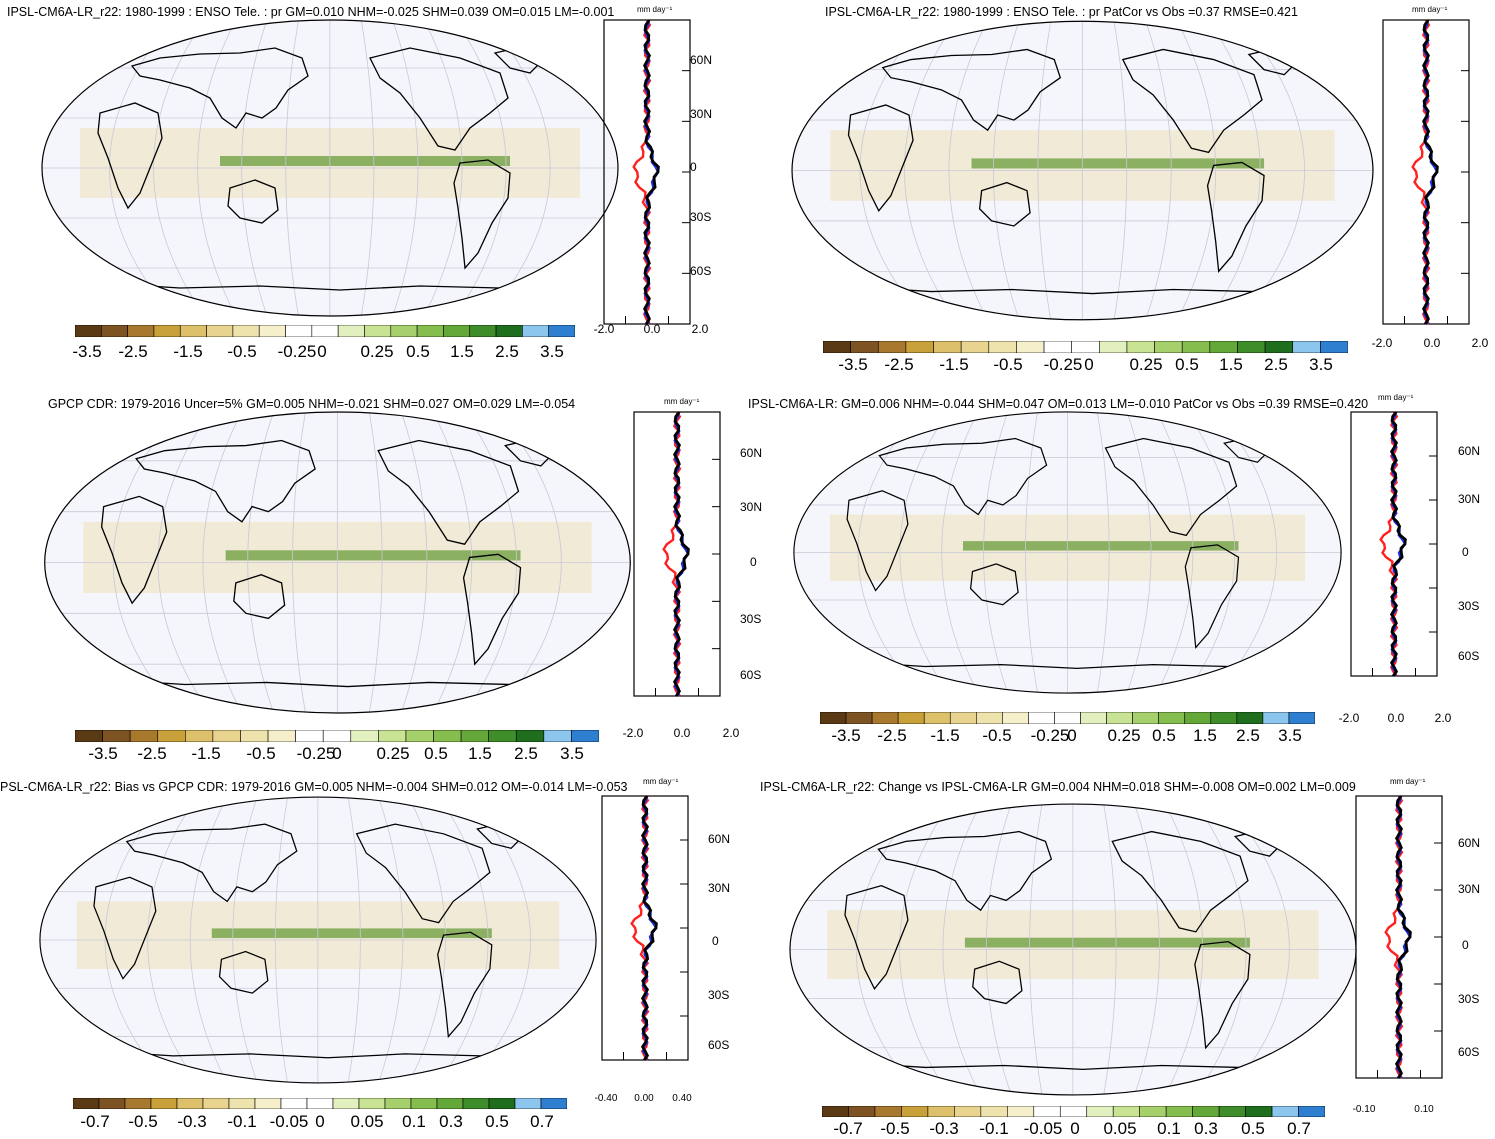 The width and height of the screenshot is (1495, 1139). What do you see at coordinates (1349, 718) in the screenshot?
I see `x-tick-label: -2.0` at bounding box center [1349, 718].